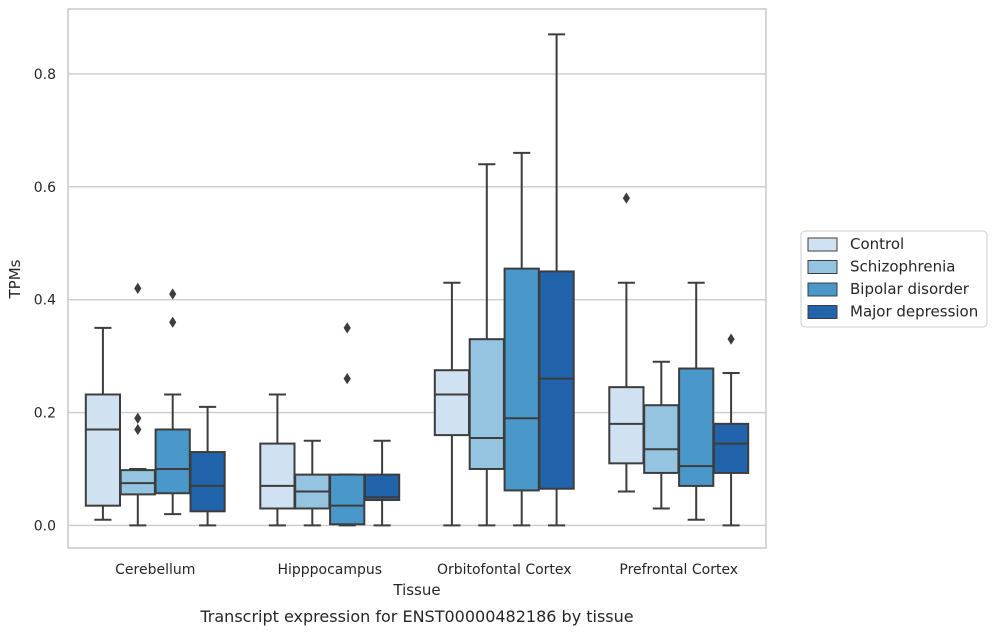 This screenshot has width=997, height=634. I want to click on x-tick-label: Cerebellum, so click(155, 570).